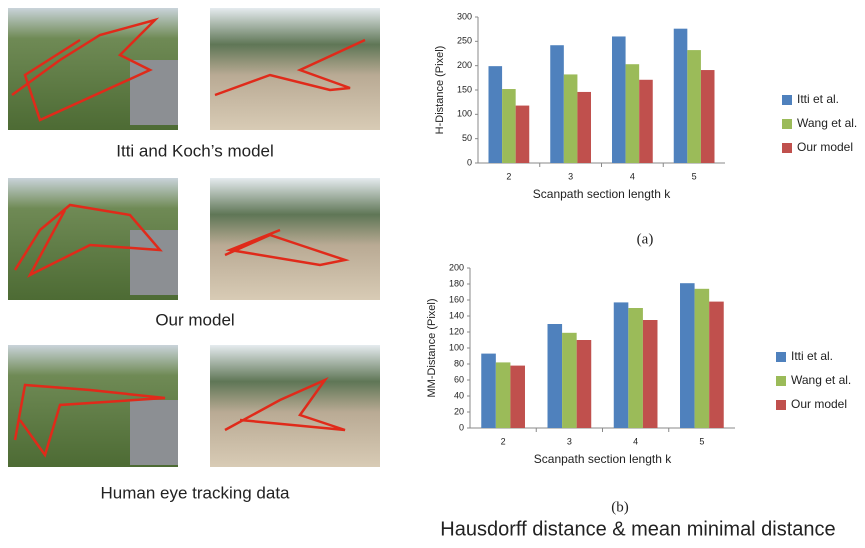  Describe the element at coordinates (464, 41) in the screenshot. I see `y-tick-label: 250` at that location.